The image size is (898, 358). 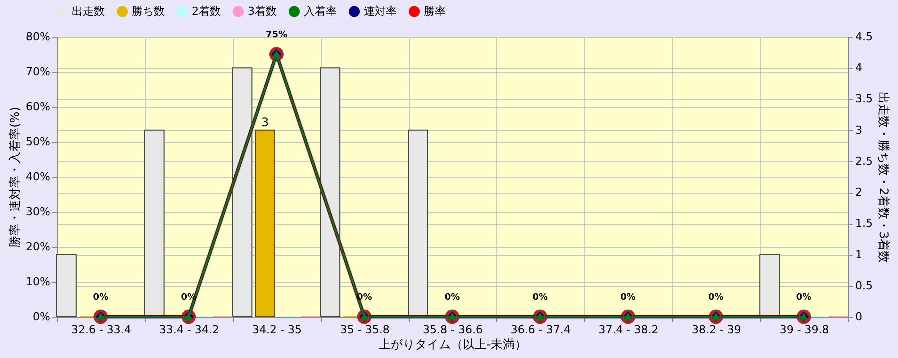 I want to click on x-tick-label: 36.6 - 37.4, so click(x=540, y=330).